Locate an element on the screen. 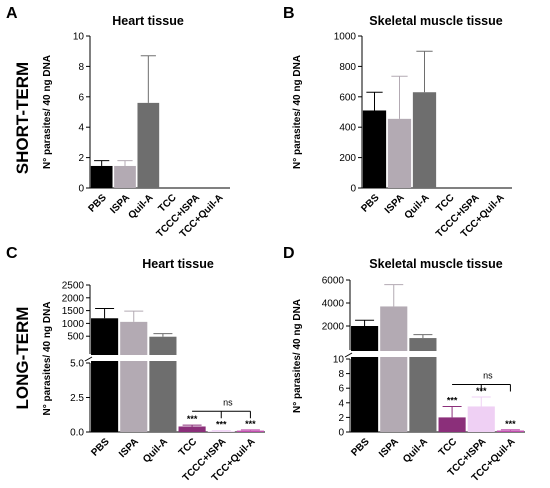 The width and height of the screenshot is (550, 488). panel-c-significance-0: *** is located at coordinates (192, 419).